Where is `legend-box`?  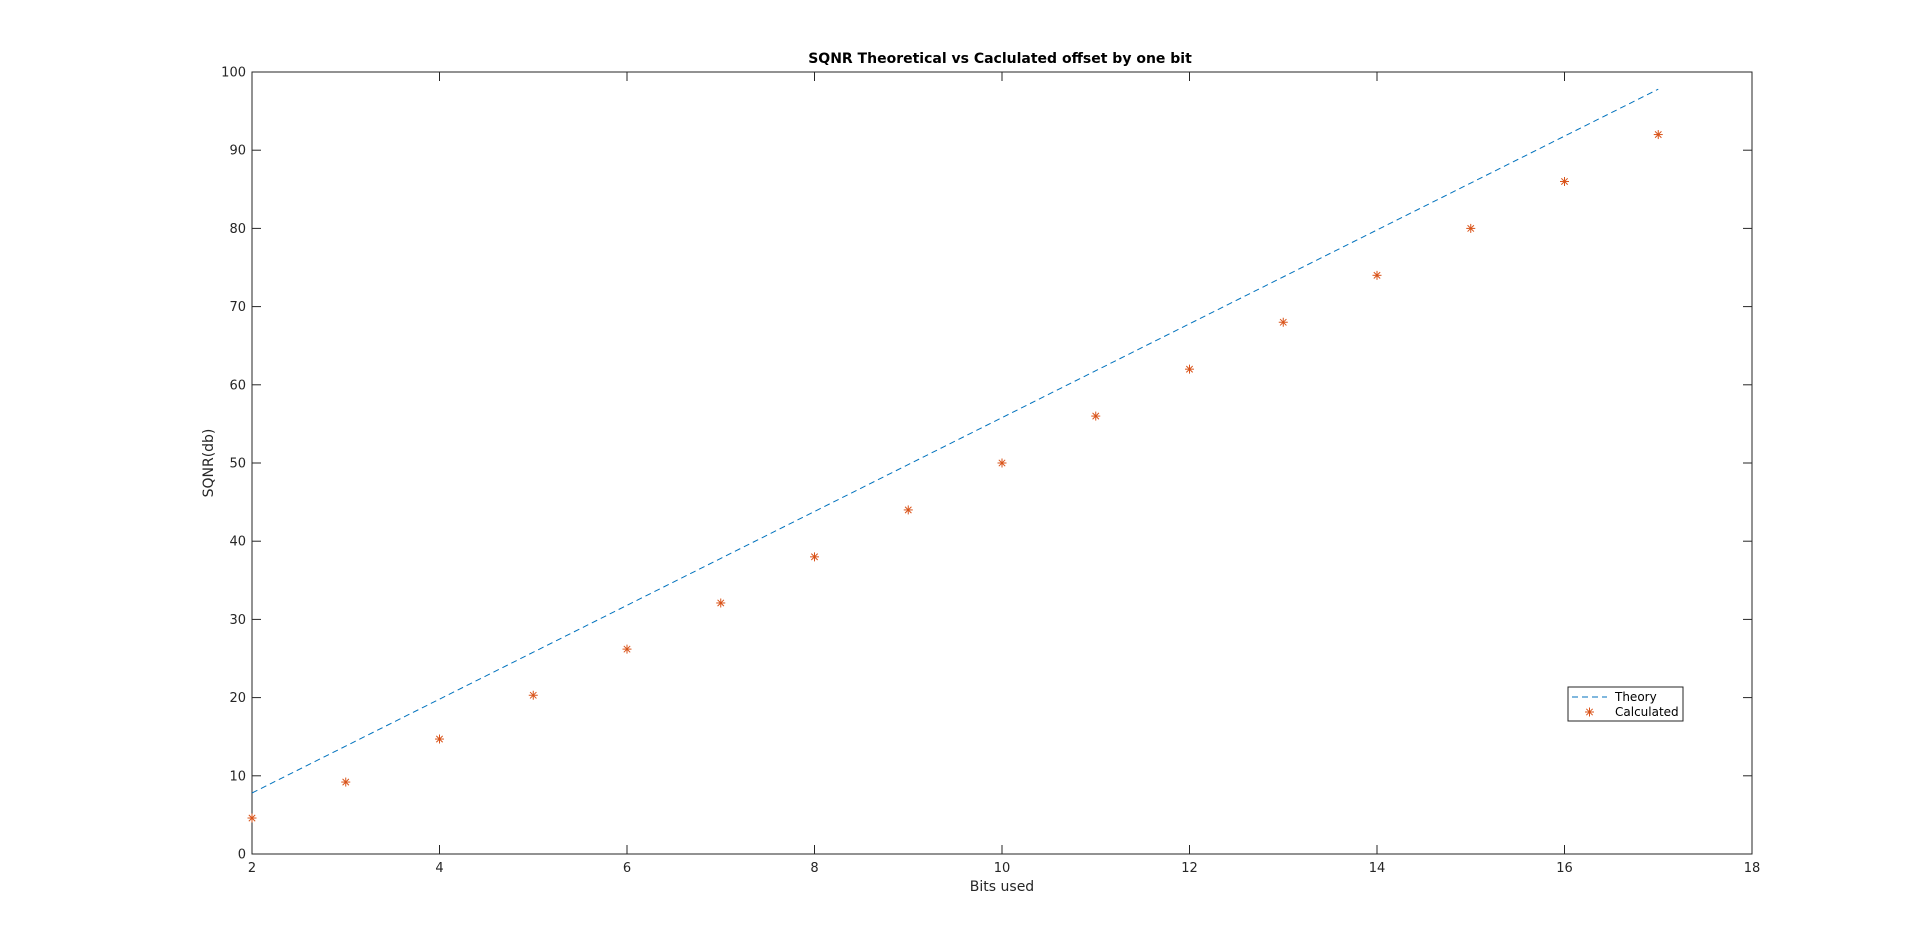 legend-box is located at coordinates (1625, 704).